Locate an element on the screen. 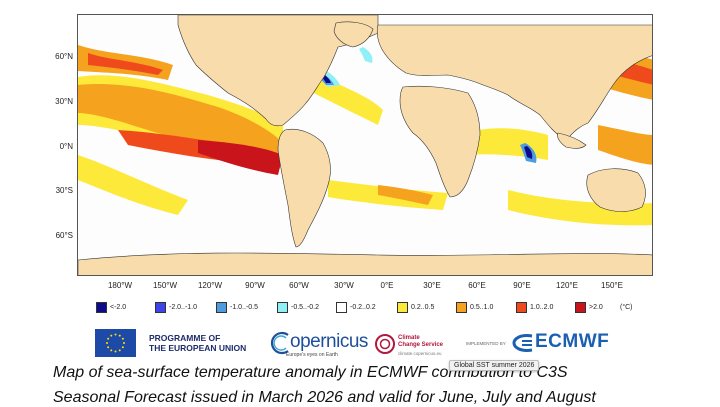 The image size is (720, 407). legend-item: <-2.0 is located at coordinates (111, 307).